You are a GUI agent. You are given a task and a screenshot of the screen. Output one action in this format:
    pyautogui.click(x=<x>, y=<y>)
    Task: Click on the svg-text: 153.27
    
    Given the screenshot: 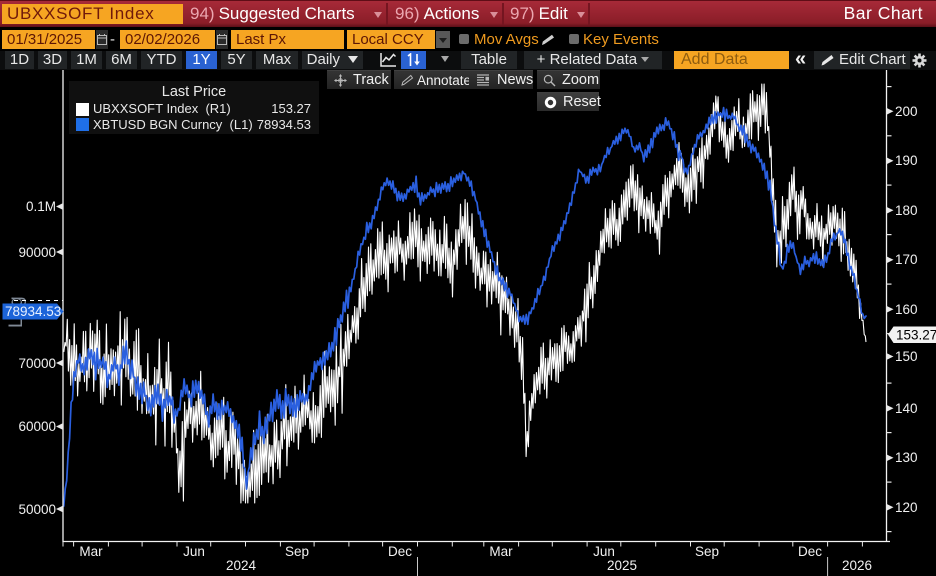 What is the action you would take?
    pyautogui.click(x=916, y=335)
    